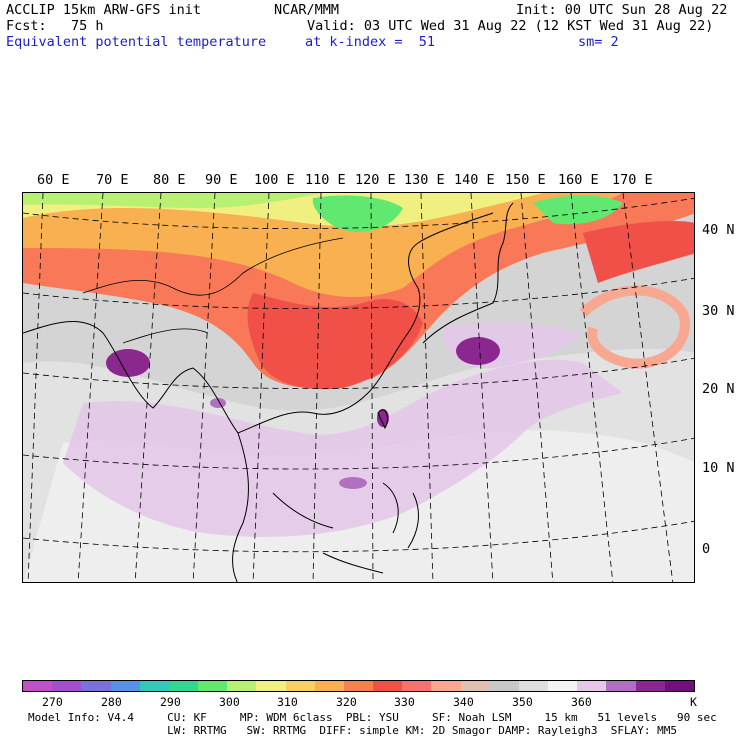 The width and height of the screenshot is (740, 740). Describe the element at coordinates (522, 702) in the screenshot. I see `colorbar-tick: 350` at that location.